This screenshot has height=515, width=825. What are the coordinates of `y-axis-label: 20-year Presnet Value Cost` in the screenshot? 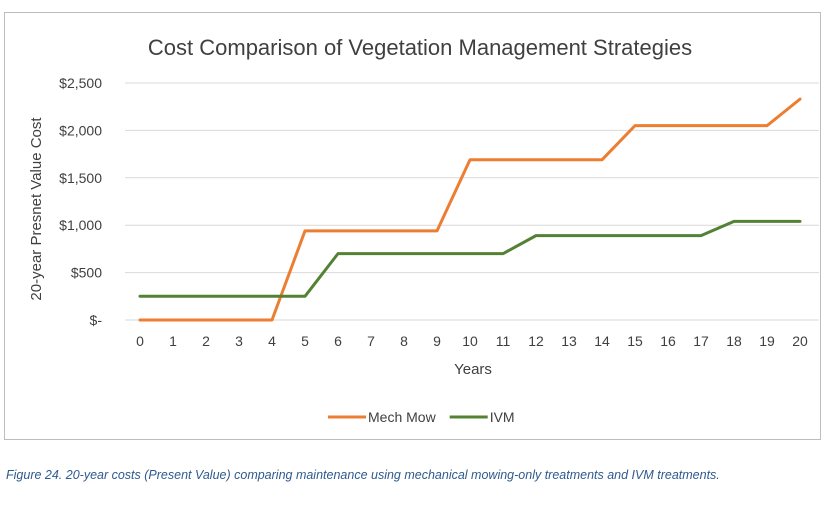 It's located at (36, 209).